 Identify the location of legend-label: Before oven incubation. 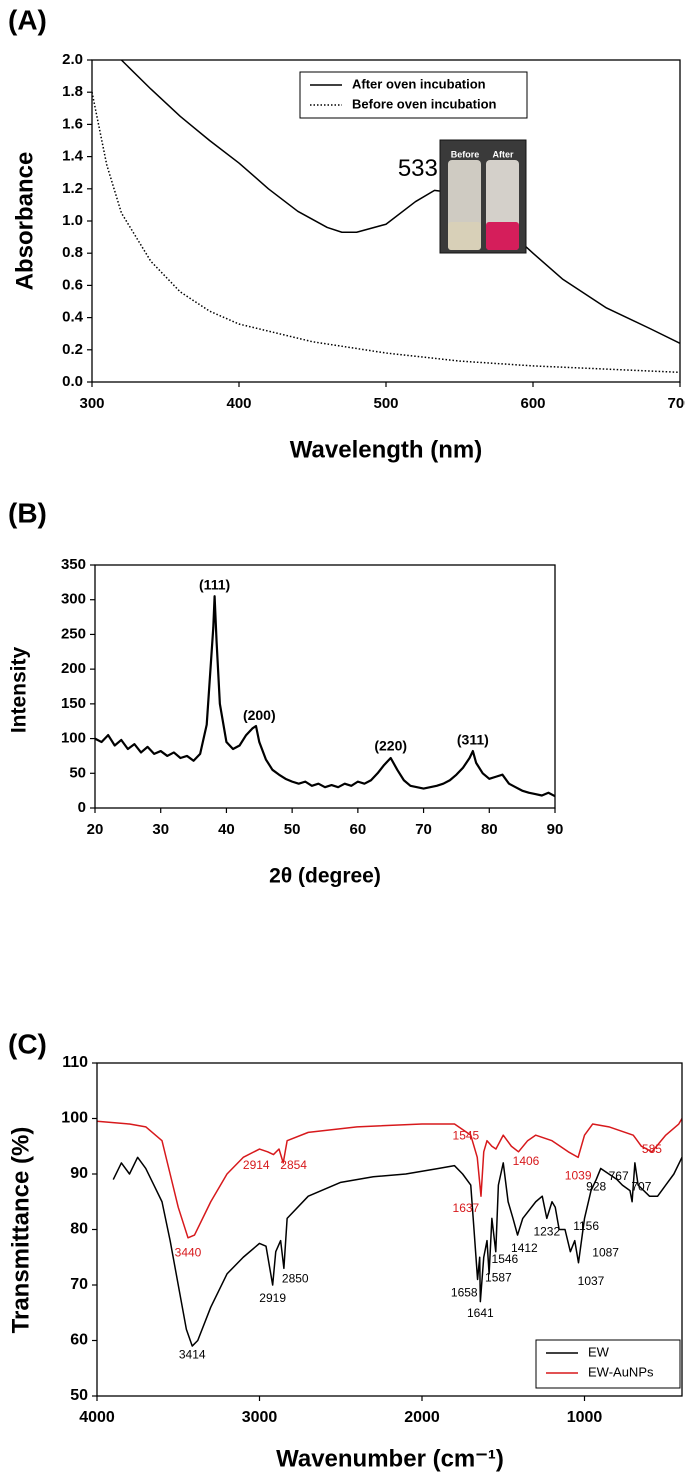
(424, 103).